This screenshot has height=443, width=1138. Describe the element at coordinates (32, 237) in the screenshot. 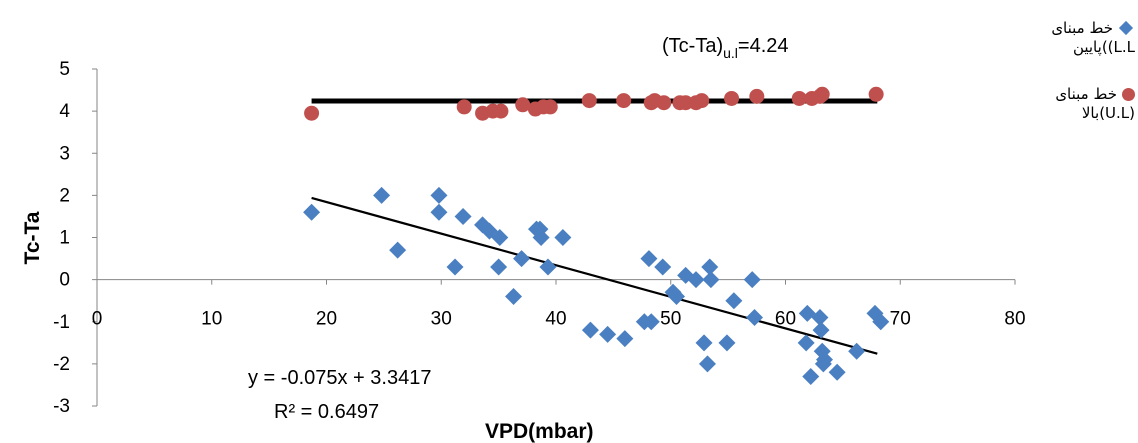

I see `y-axis-title: Tc-Ta` at that location.